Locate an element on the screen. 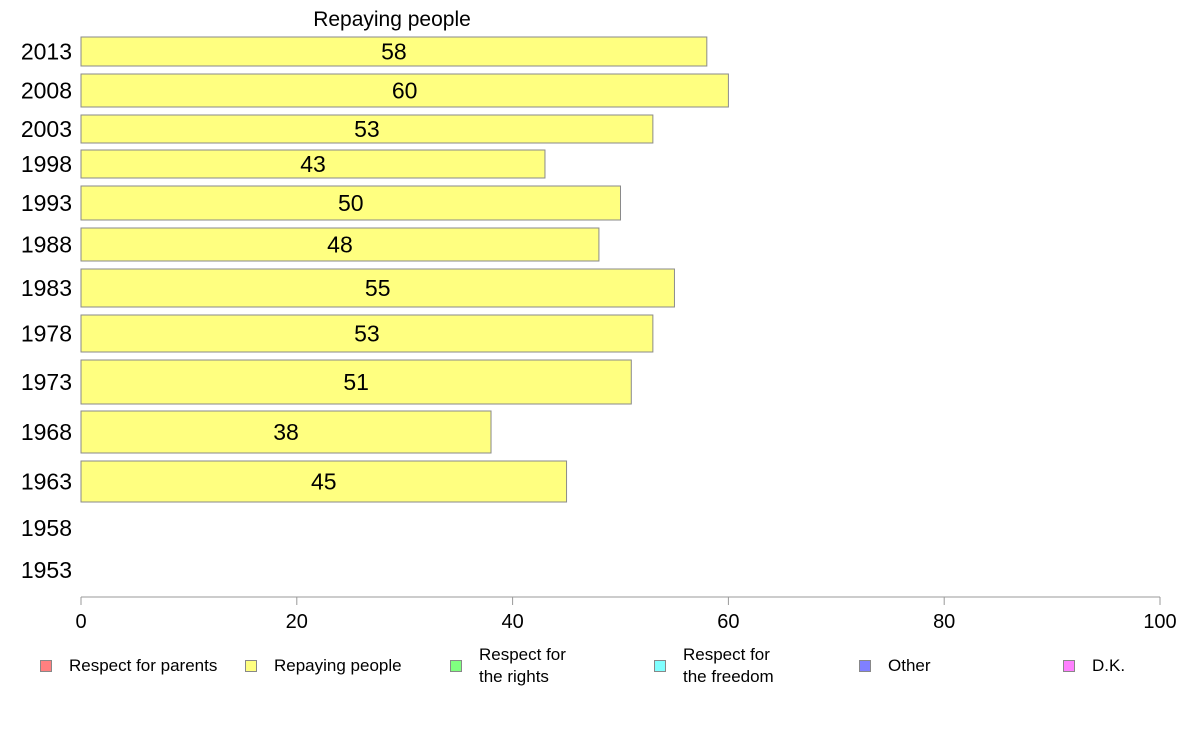 The height and width of the screenshot is (736, 1188). y-tick-label-1963: 1963 is located at coordinates (46, 482).